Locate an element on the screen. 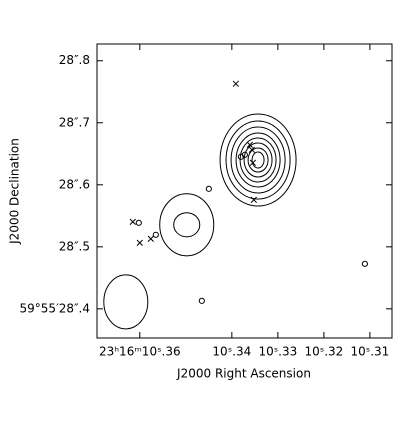 This screenshot has width=416, height=440. beam is located at coordinates (126, 302).